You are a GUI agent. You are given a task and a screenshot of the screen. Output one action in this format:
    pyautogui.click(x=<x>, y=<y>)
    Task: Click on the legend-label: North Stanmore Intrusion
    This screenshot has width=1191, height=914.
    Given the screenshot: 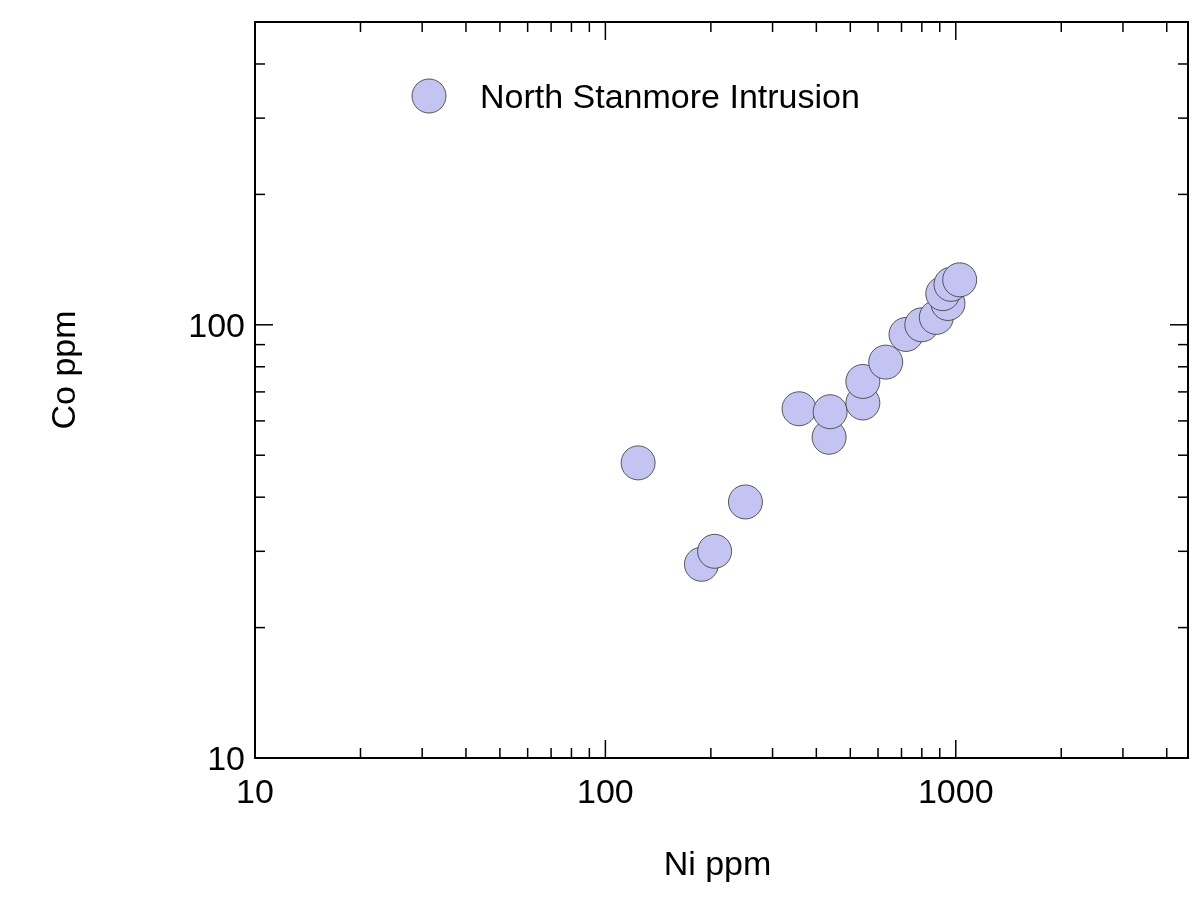 What is the action you would take?
    pyautogui.click(x=670, y=96)
    